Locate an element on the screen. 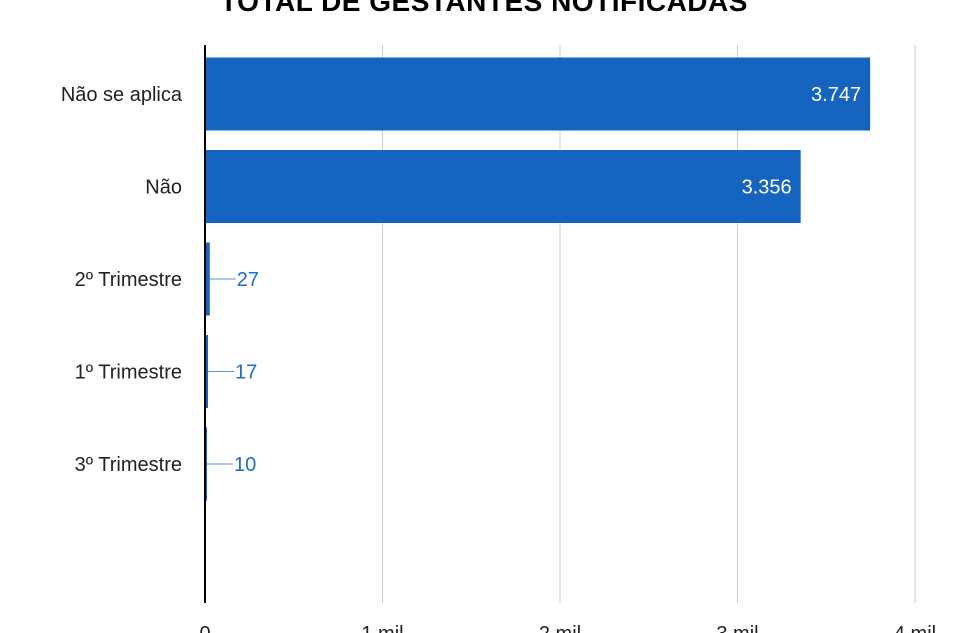 Image resolution: width=968 pixels, height=633 pixels. data-label: 27 is located at coordinates (248, 280).